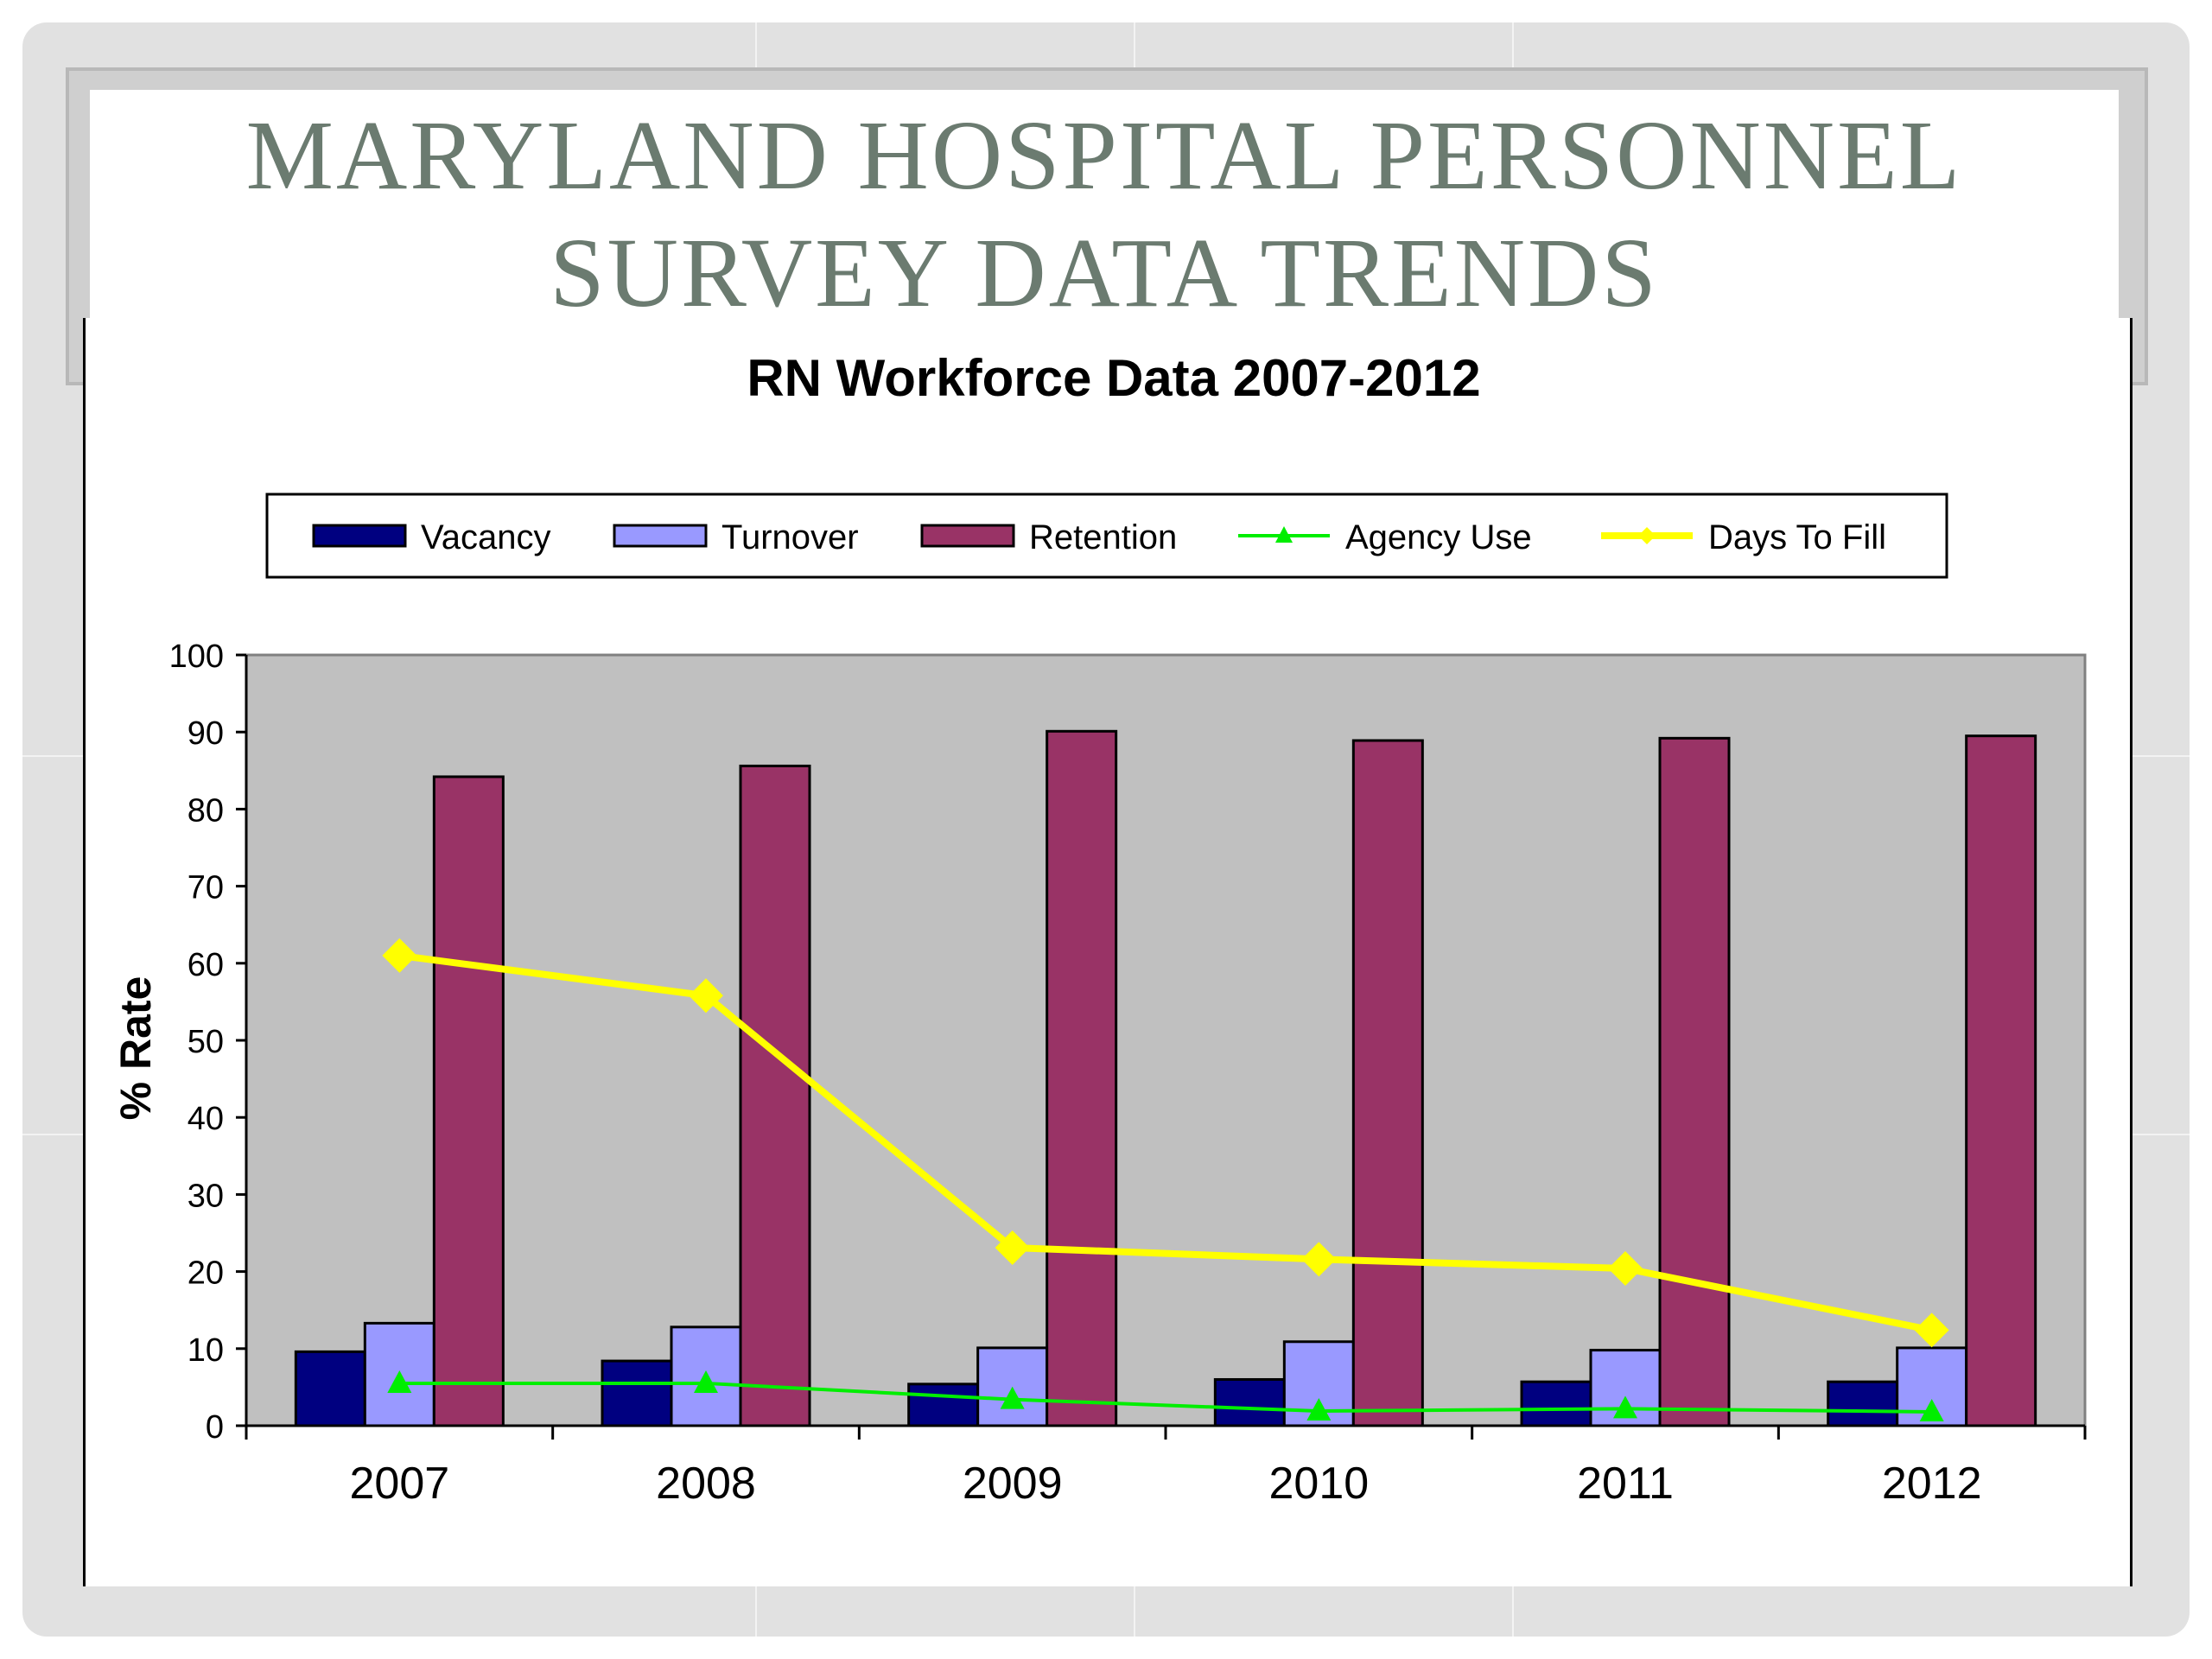  I want to click on x-tick-label: 2010, so click(1318, 1484).